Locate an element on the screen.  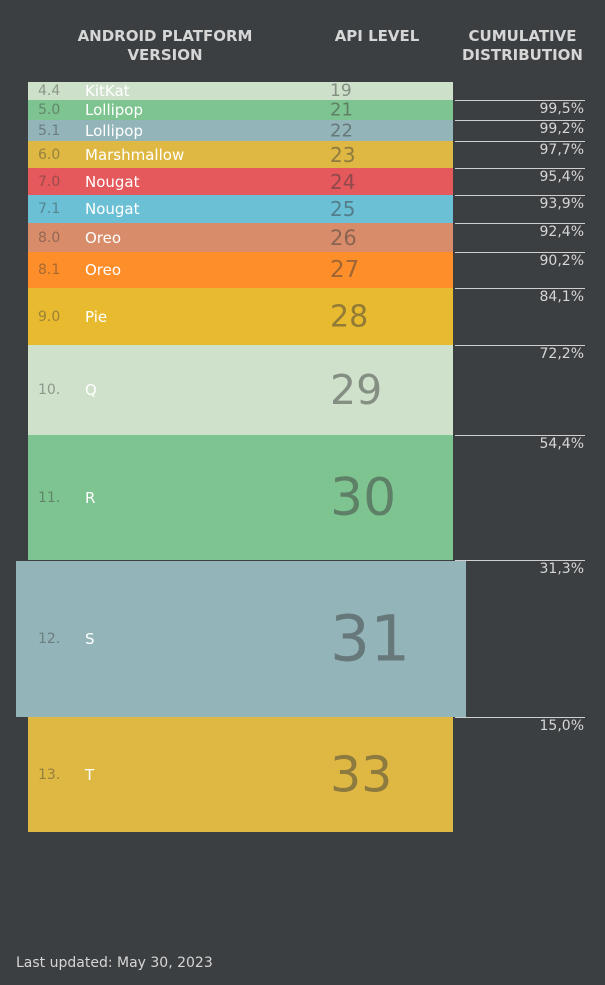
distribution-row: 10. Q 29 is located at coordinates (240, 390).